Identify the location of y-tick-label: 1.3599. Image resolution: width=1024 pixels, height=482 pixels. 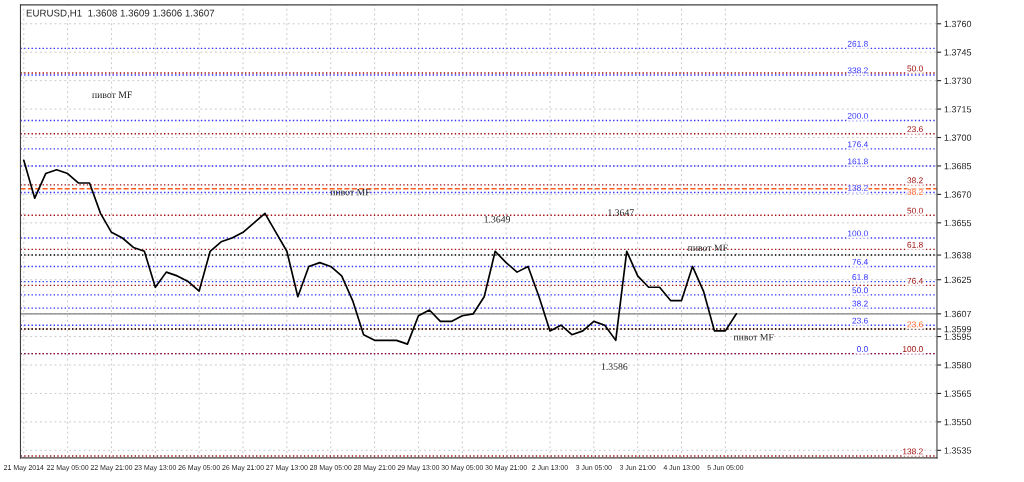
(958, 329).